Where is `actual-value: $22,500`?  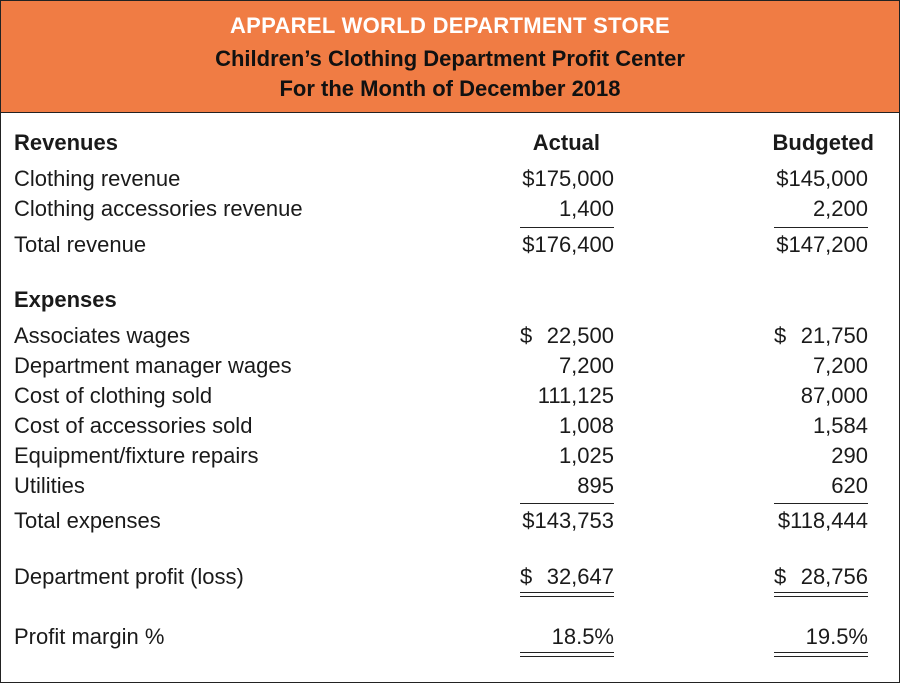 actual-value: $22,500 is located at coordinates (567, 336).